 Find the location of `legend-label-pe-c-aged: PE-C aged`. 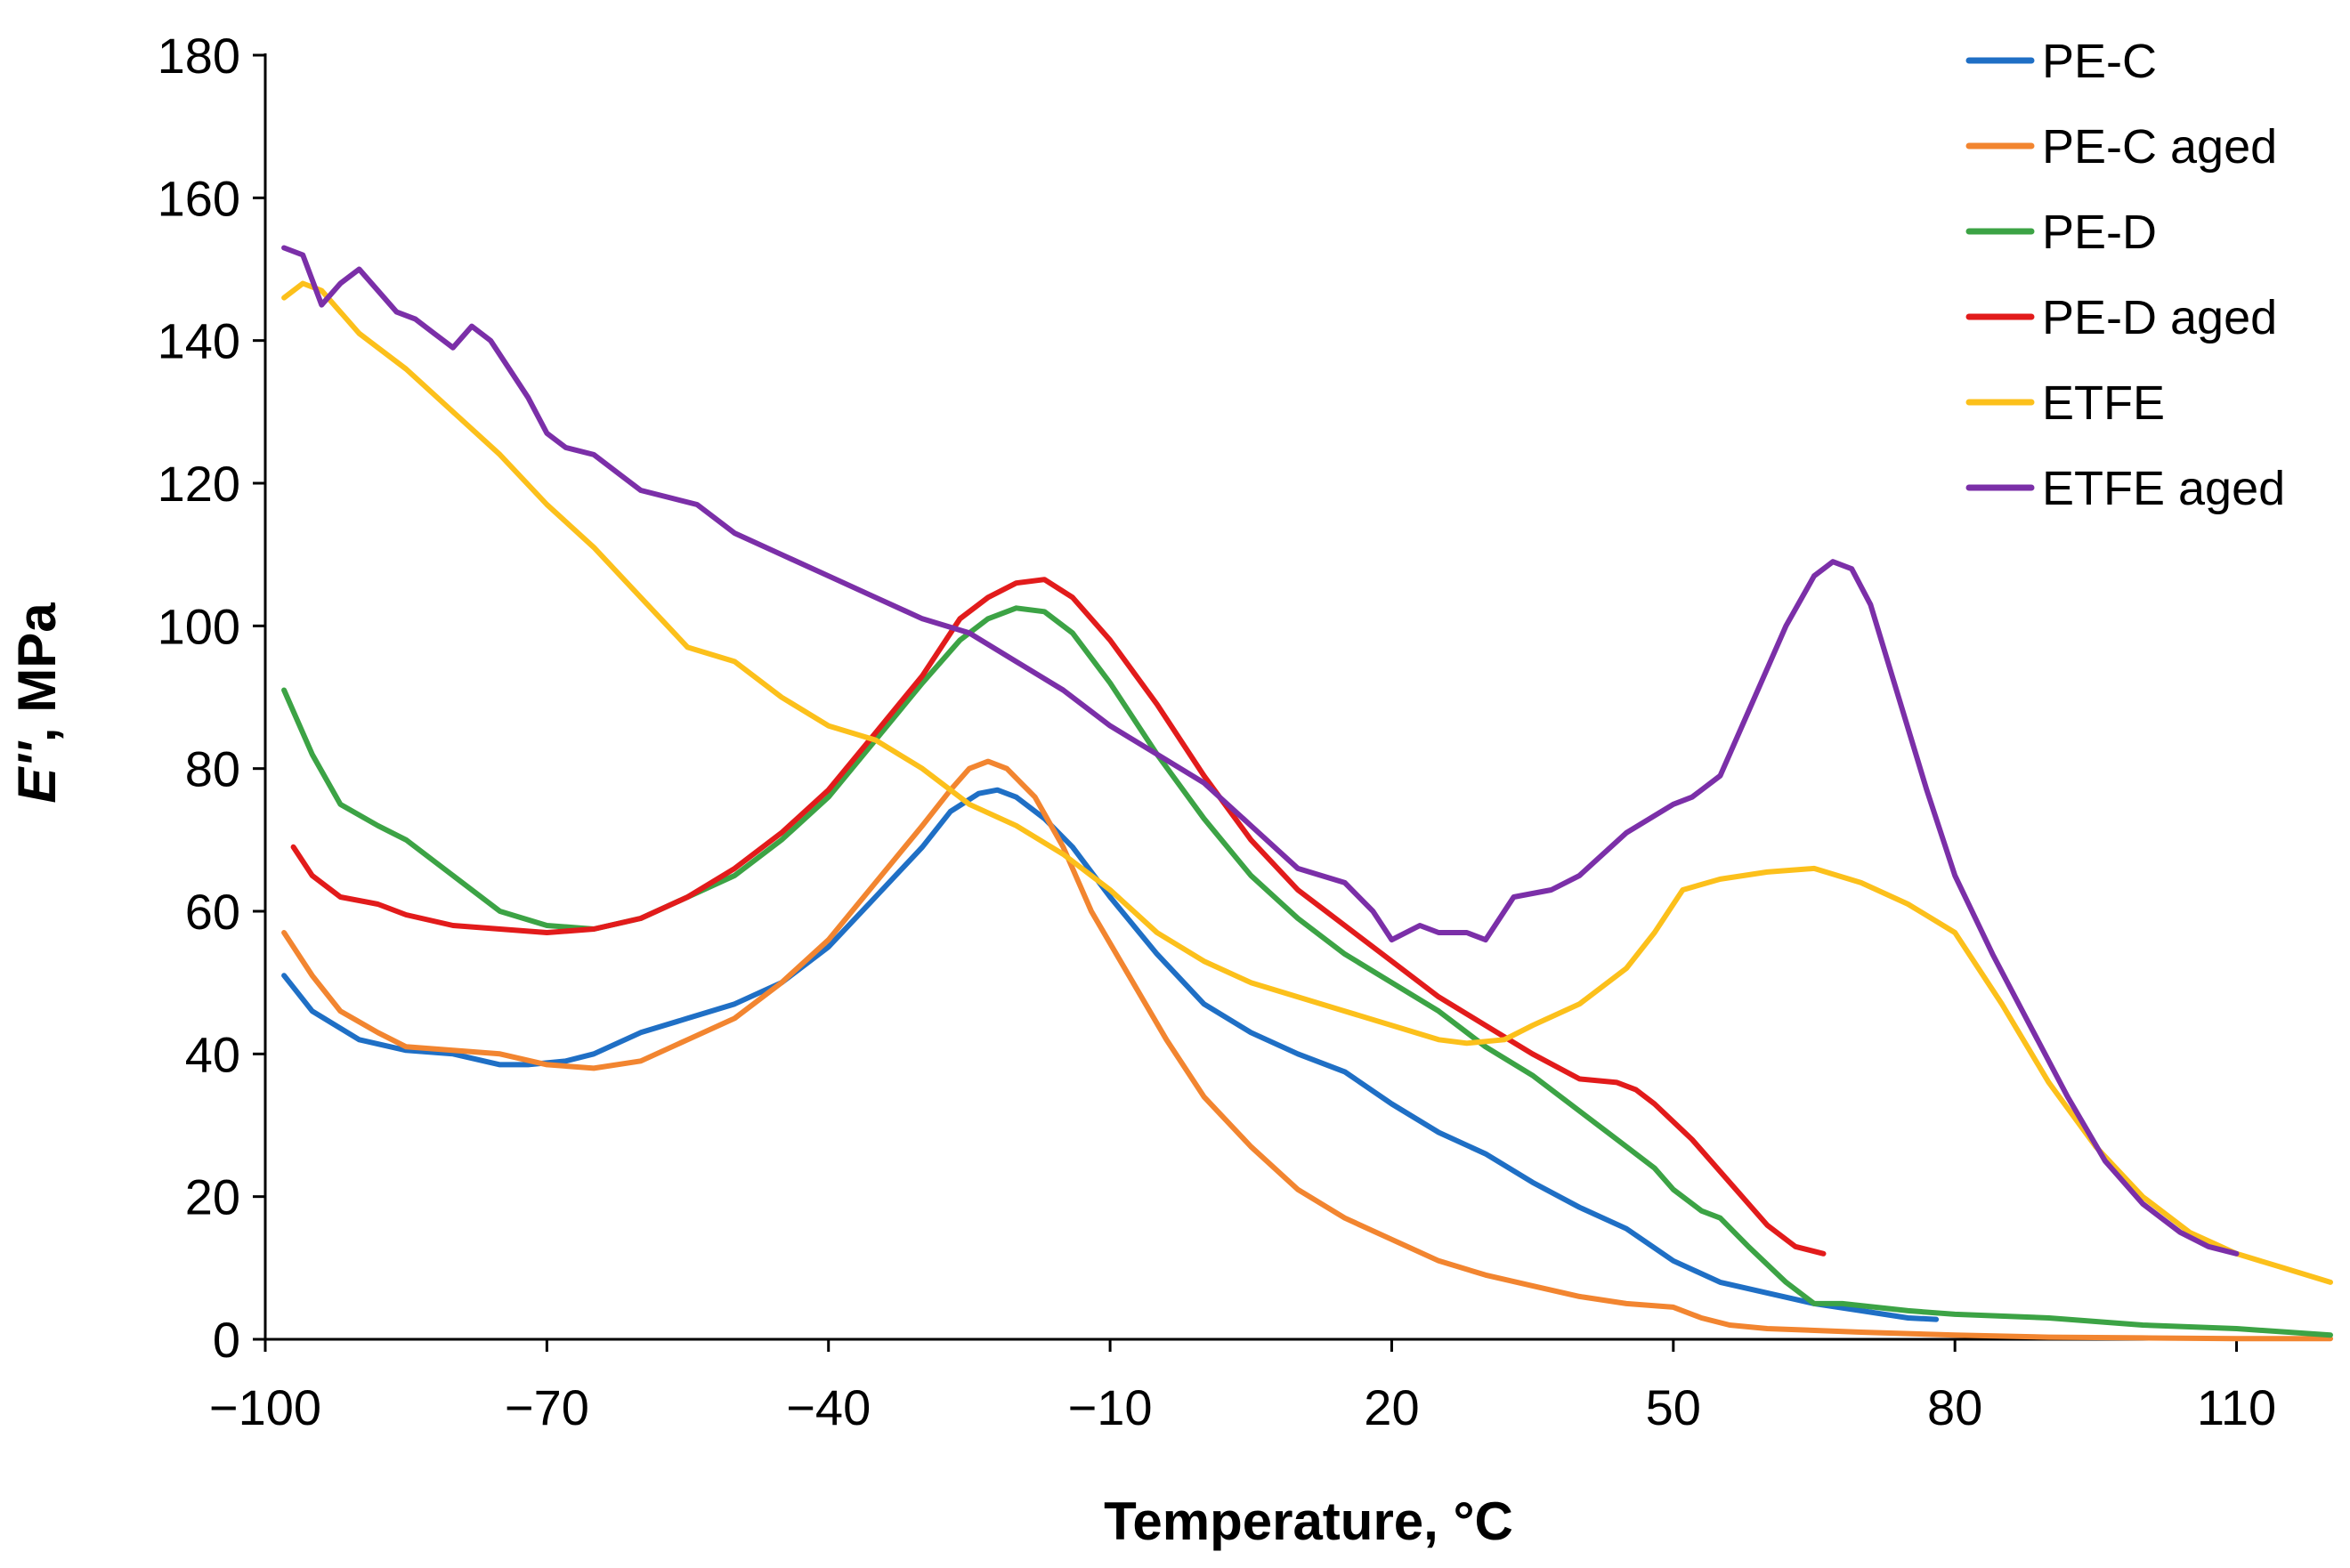

legend-label-pe-c-aged: PE-C aged is located at coordinates (2159, 147).